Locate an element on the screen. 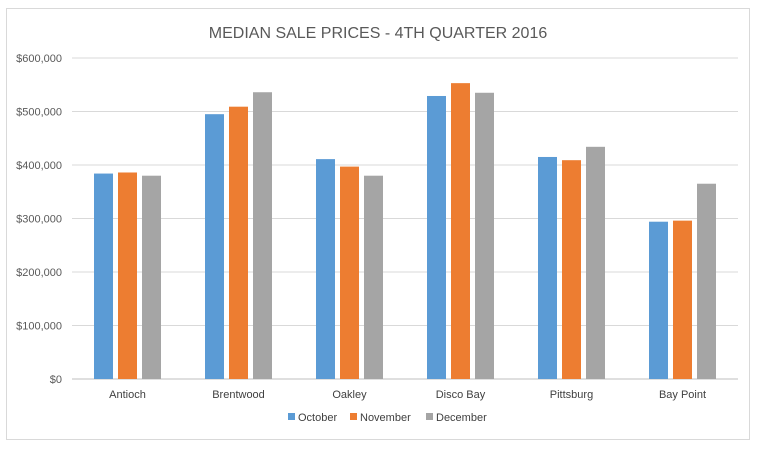  bar-october-bay-point is located at coordinates (658, 300).